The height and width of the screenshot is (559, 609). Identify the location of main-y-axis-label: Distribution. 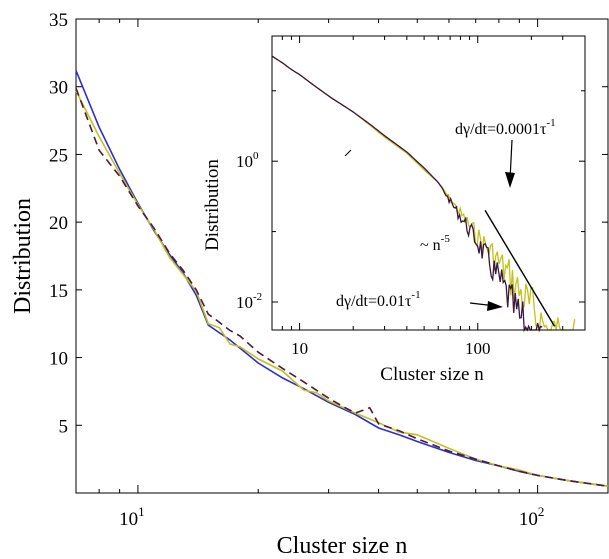
(23, 256).